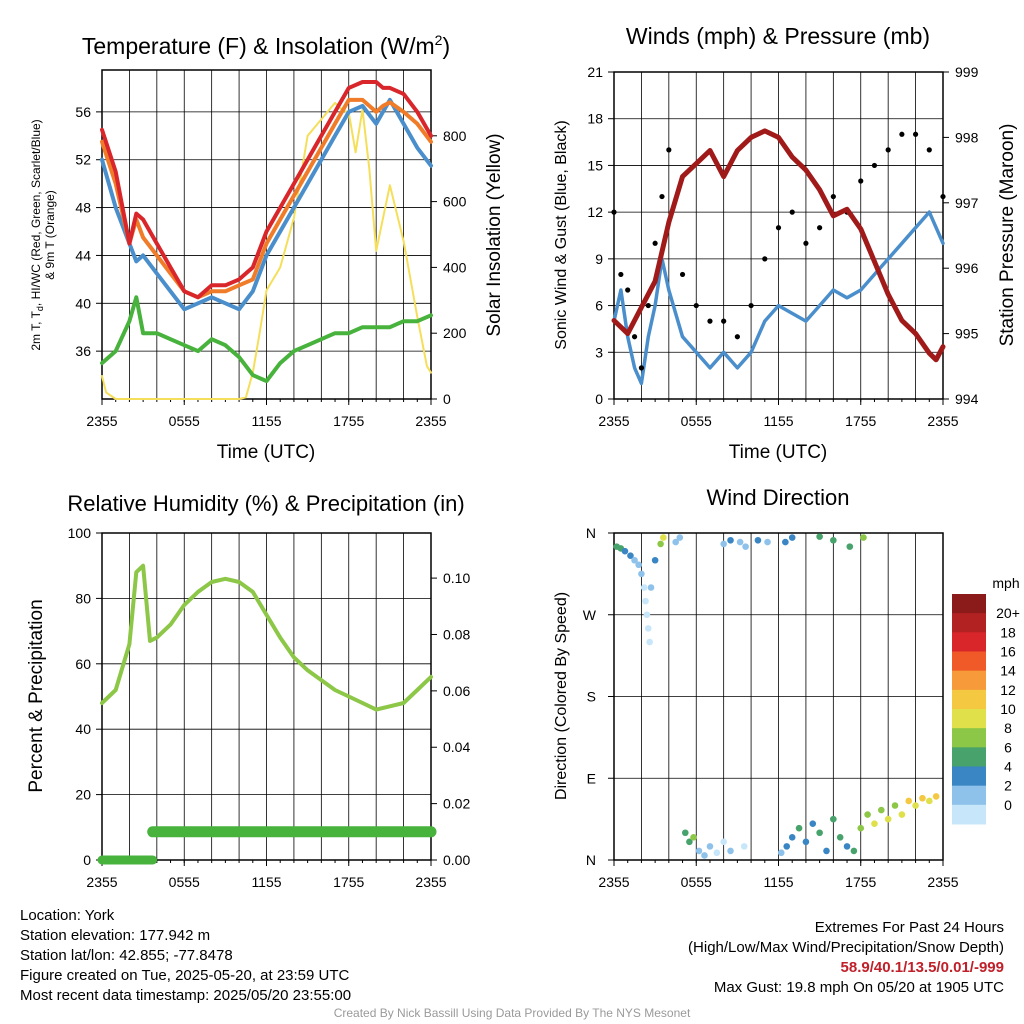  Describe the element at coordinates (430, 882) in the screenshot. I see `humidity-xtick-label: 2355` at that location.